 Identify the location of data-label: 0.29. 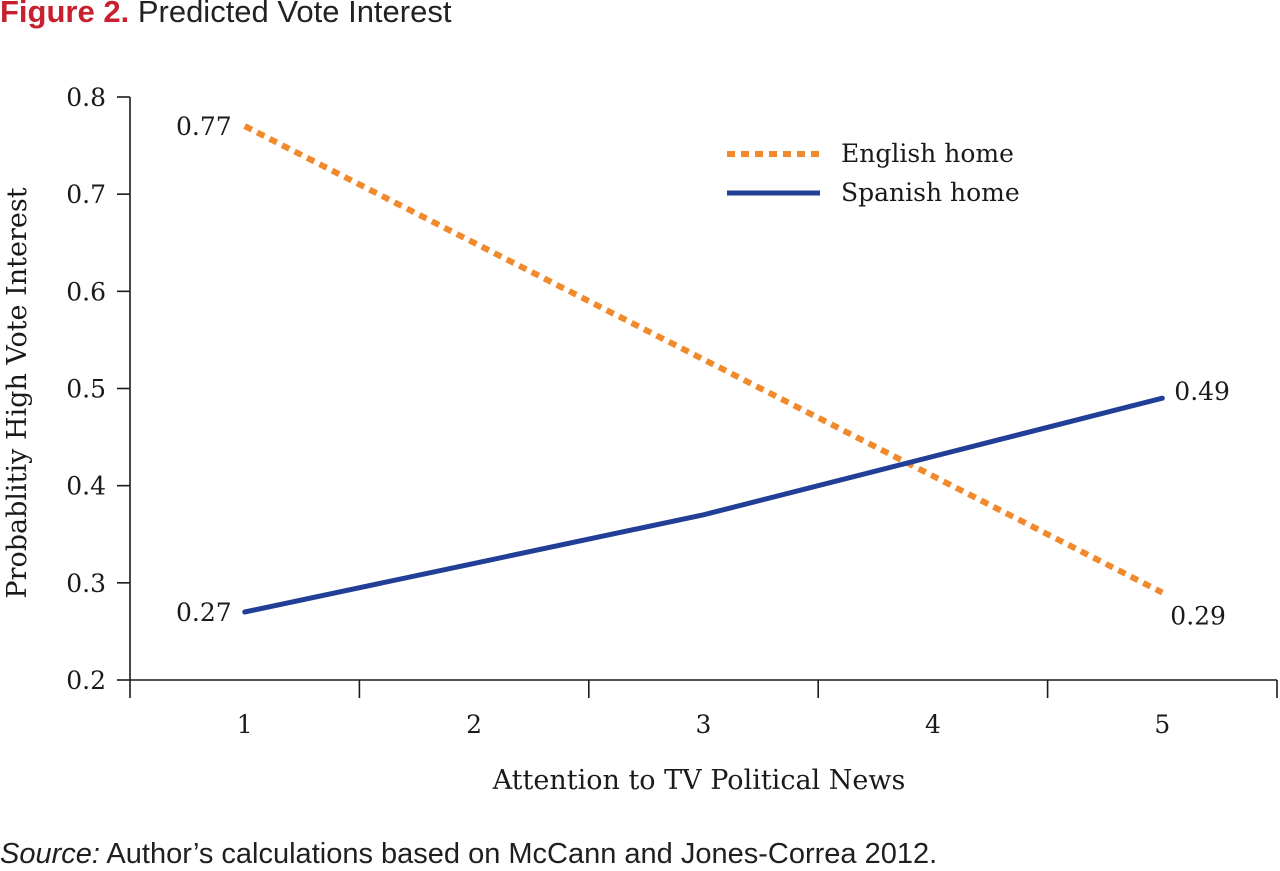
(1198, 616).